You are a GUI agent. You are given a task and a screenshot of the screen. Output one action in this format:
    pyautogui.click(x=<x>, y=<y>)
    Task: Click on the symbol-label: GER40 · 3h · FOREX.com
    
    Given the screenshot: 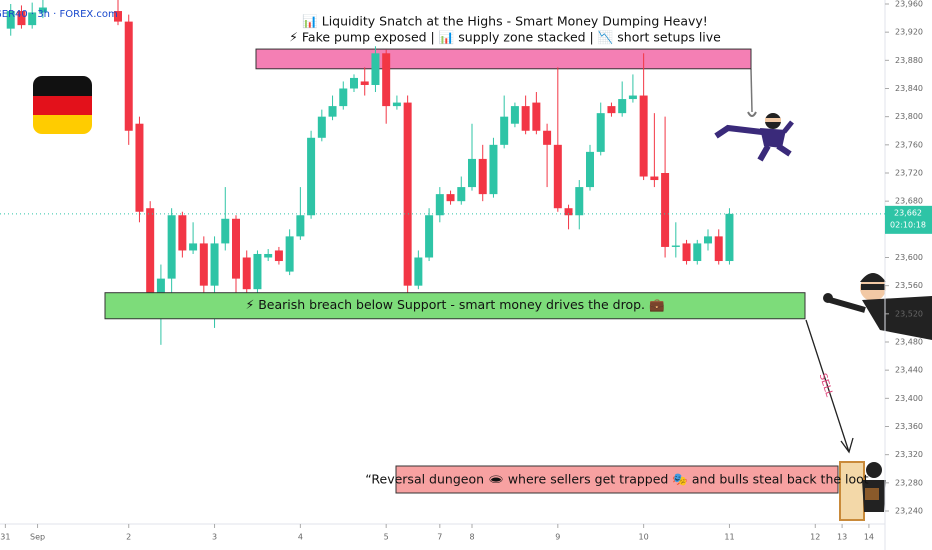 What is the action you would take?
    pyautogui.click(x=59, y=14)
    